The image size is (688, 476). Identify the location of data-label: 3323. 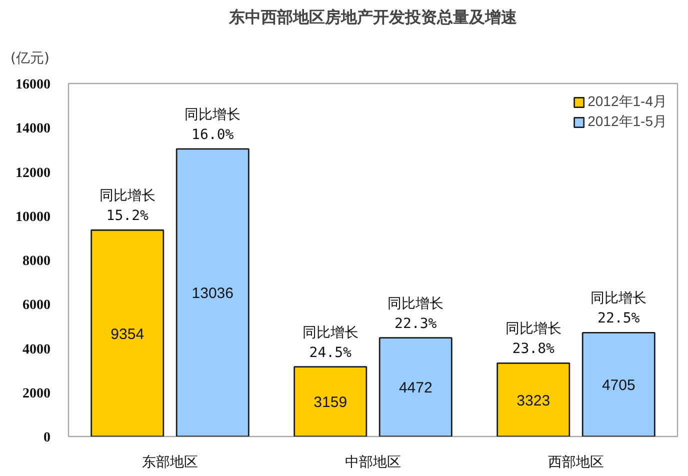
(533, 401).